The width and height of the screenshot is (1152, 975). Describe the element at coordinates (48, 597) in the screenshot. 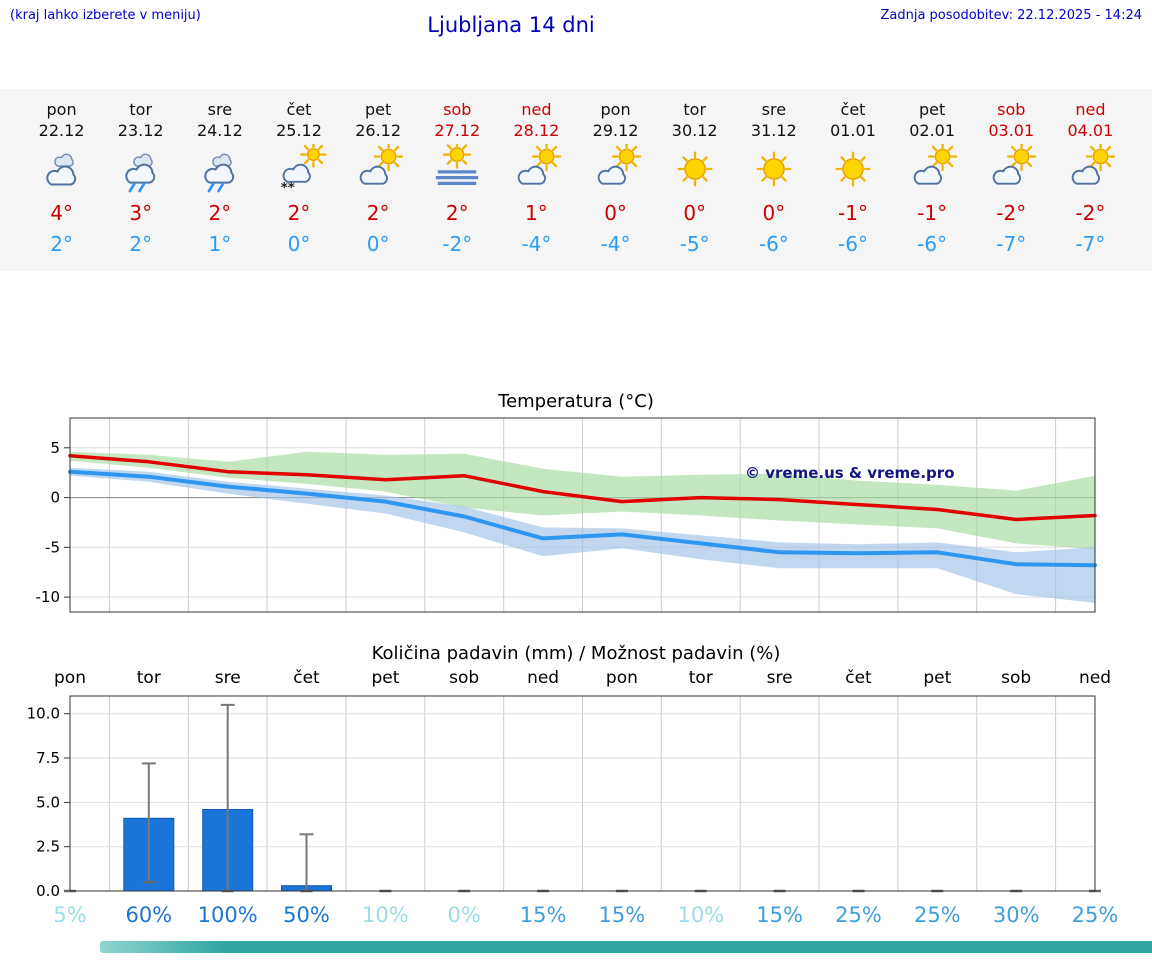

I see `temp-y-tick-label: -10` at that location.